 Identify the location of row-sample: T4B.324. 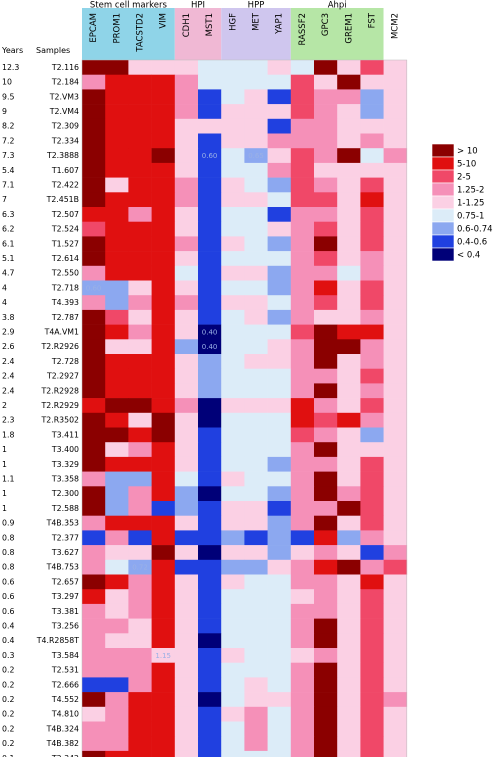
(62, 728).